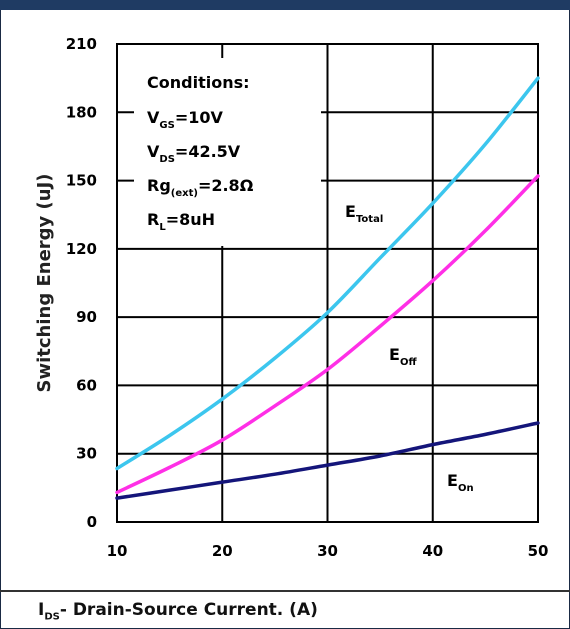 The width and height of the screenshot is (570, 629). Describe the element at coordinates (285, 591) in the screenshot. I see `footer-divider` at that location.